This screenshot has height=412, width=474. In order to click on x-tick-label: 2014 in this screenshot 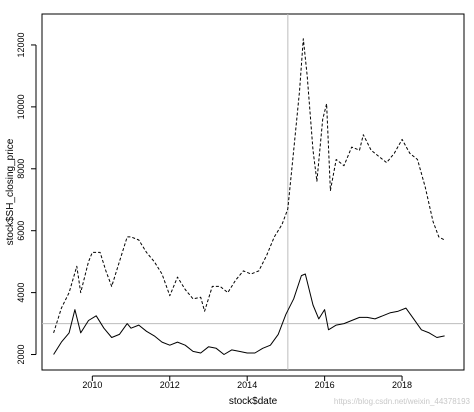, I will do `click(247, 385)`.